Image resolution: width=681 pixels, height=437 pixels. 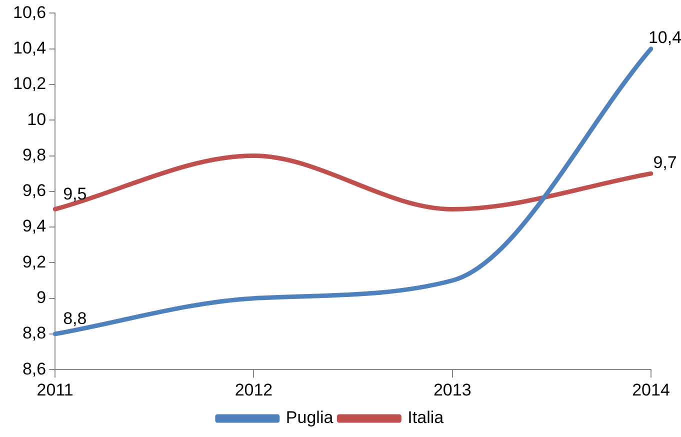 I want to click on data-label: 10,4, so click(x=664, y=38).